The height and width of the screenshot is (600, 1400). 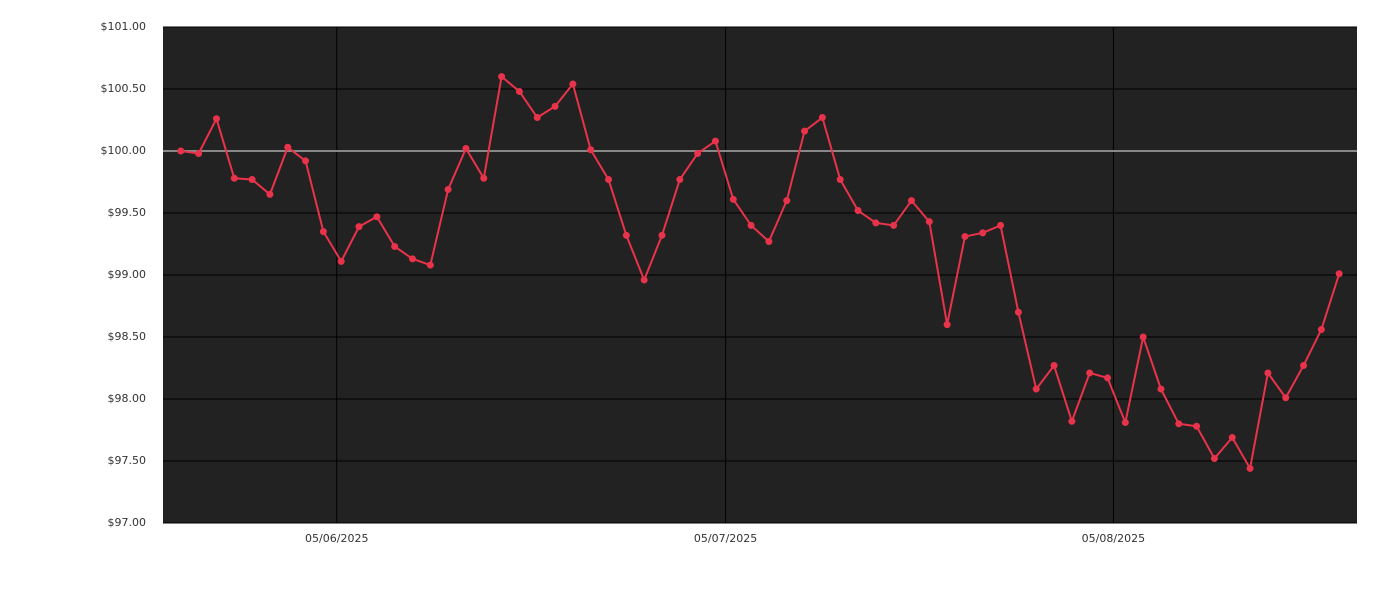 What do you see at coordinates (127, 522) in the screenshot?
I see `y-tick-label: $97.00` at bounding box center [127, 522].